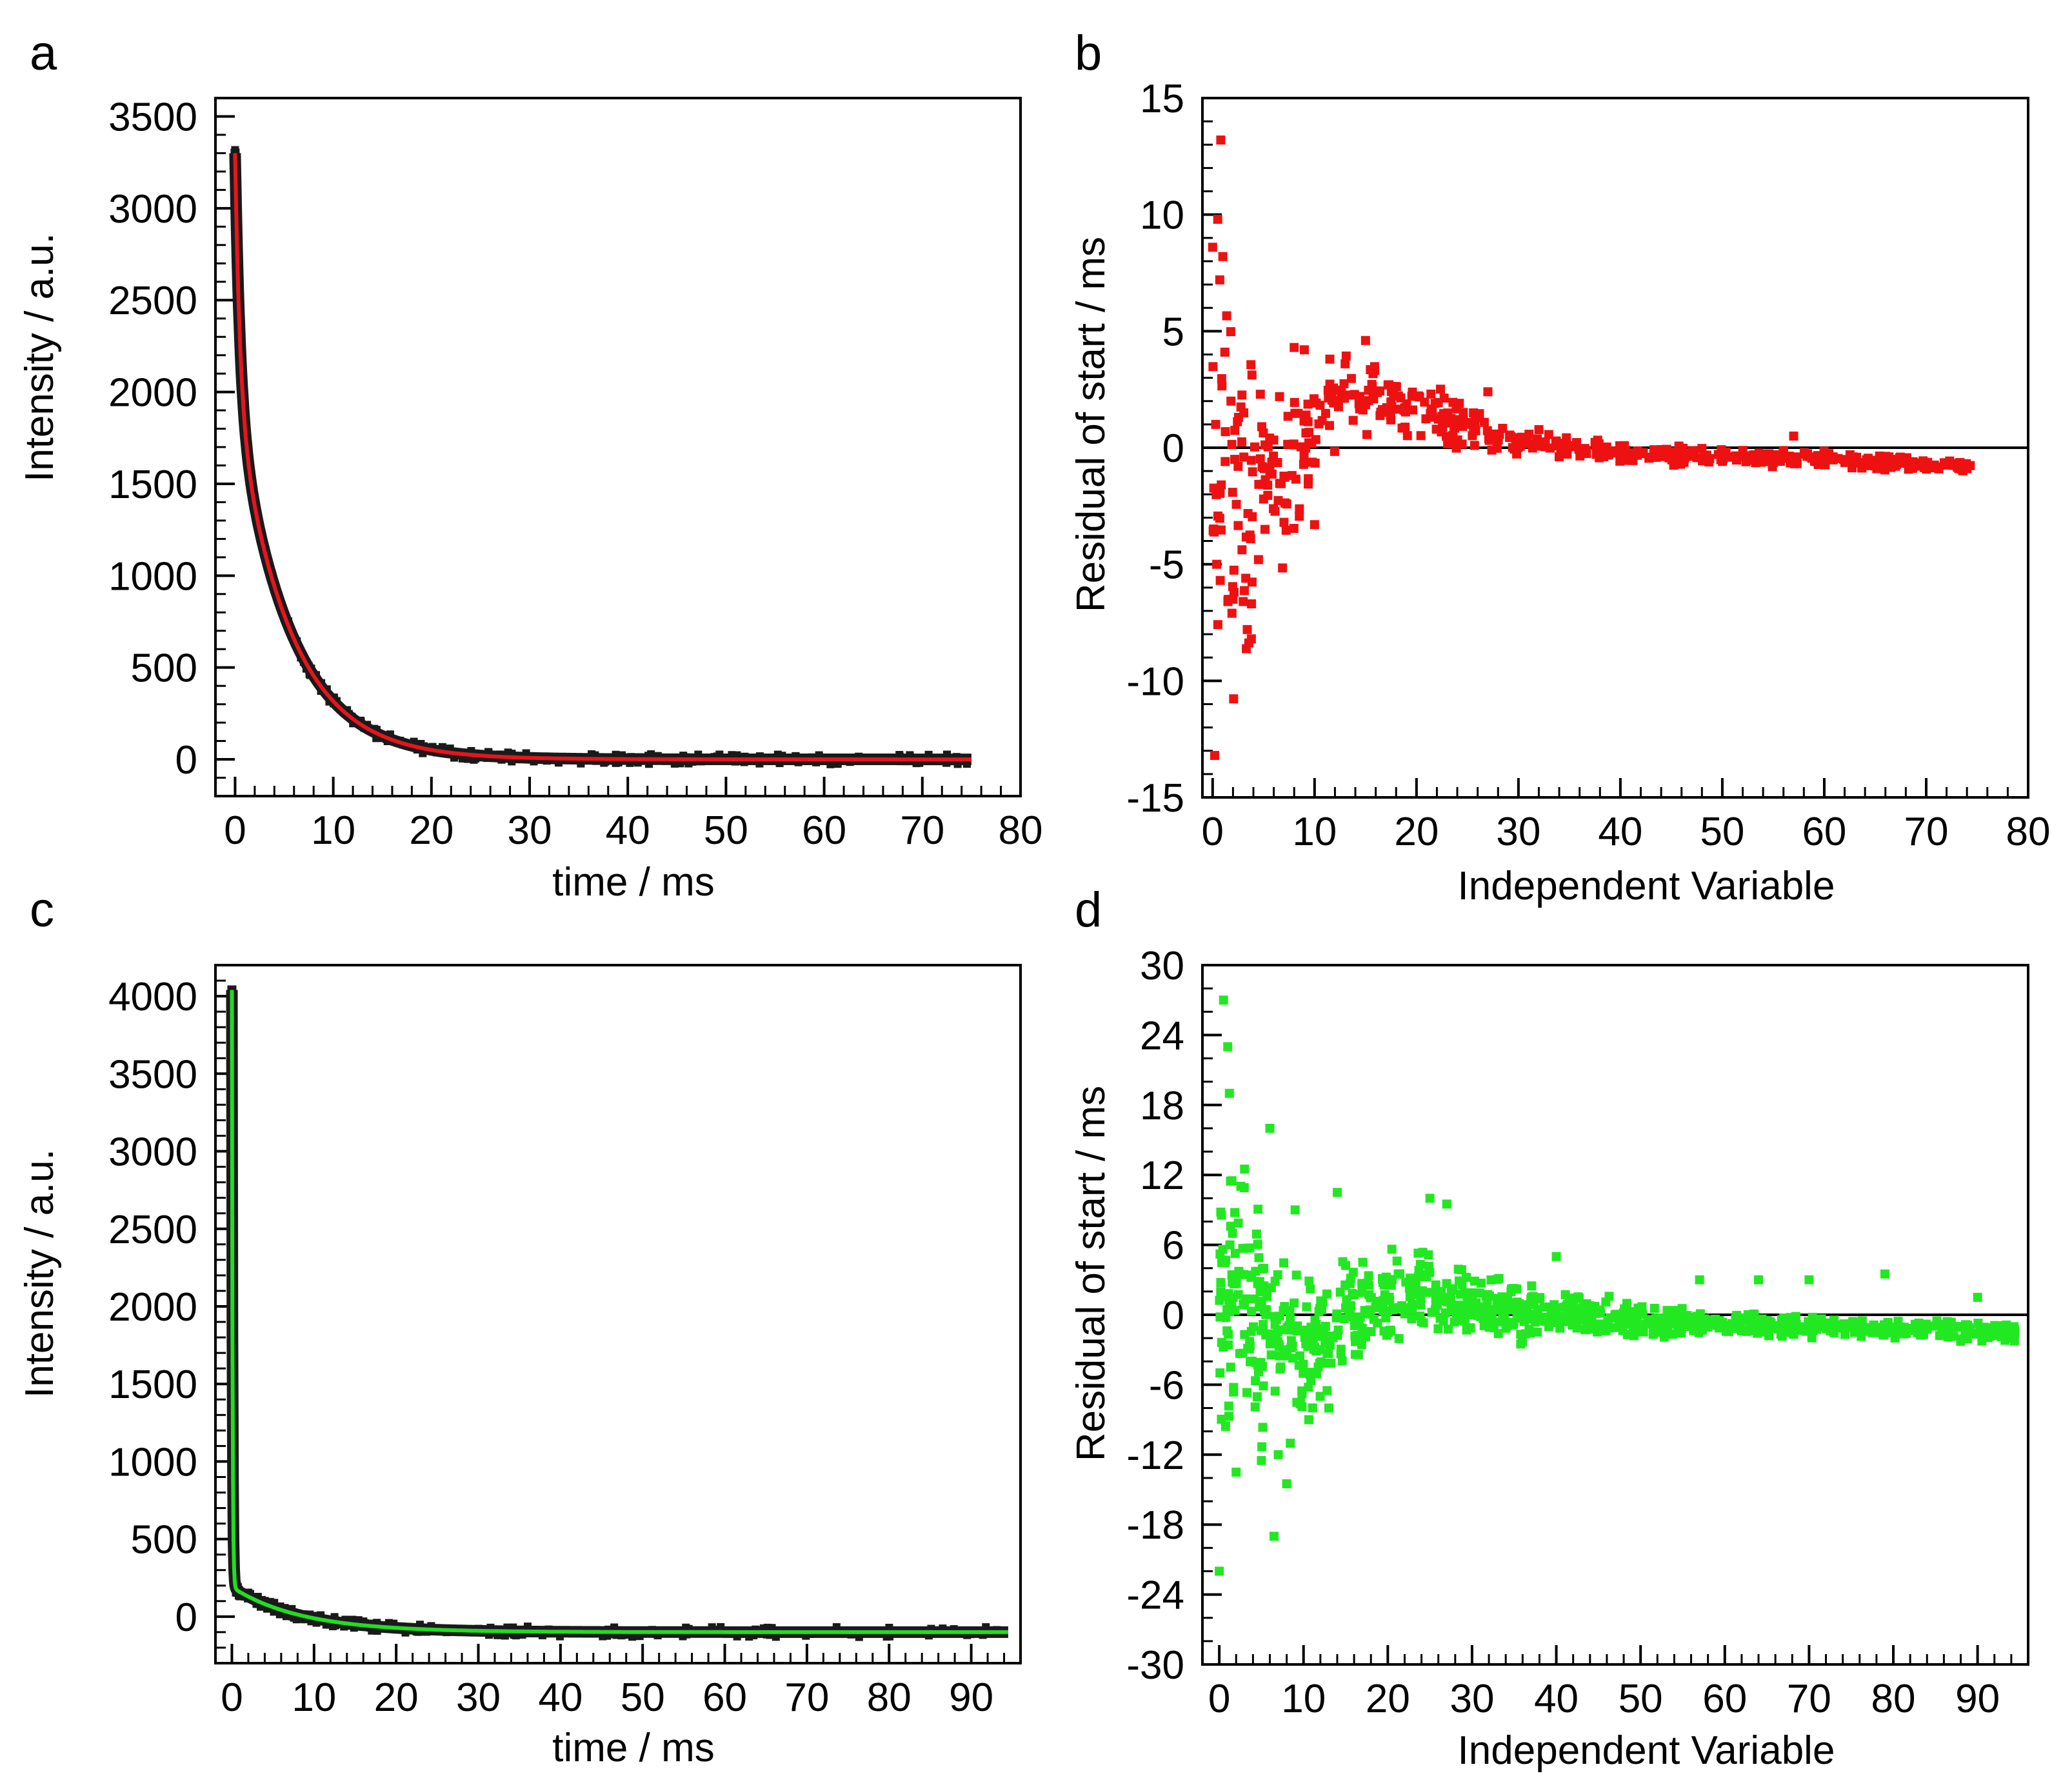  I want to click on y-tick-label: 1000, so click(152, 1462).